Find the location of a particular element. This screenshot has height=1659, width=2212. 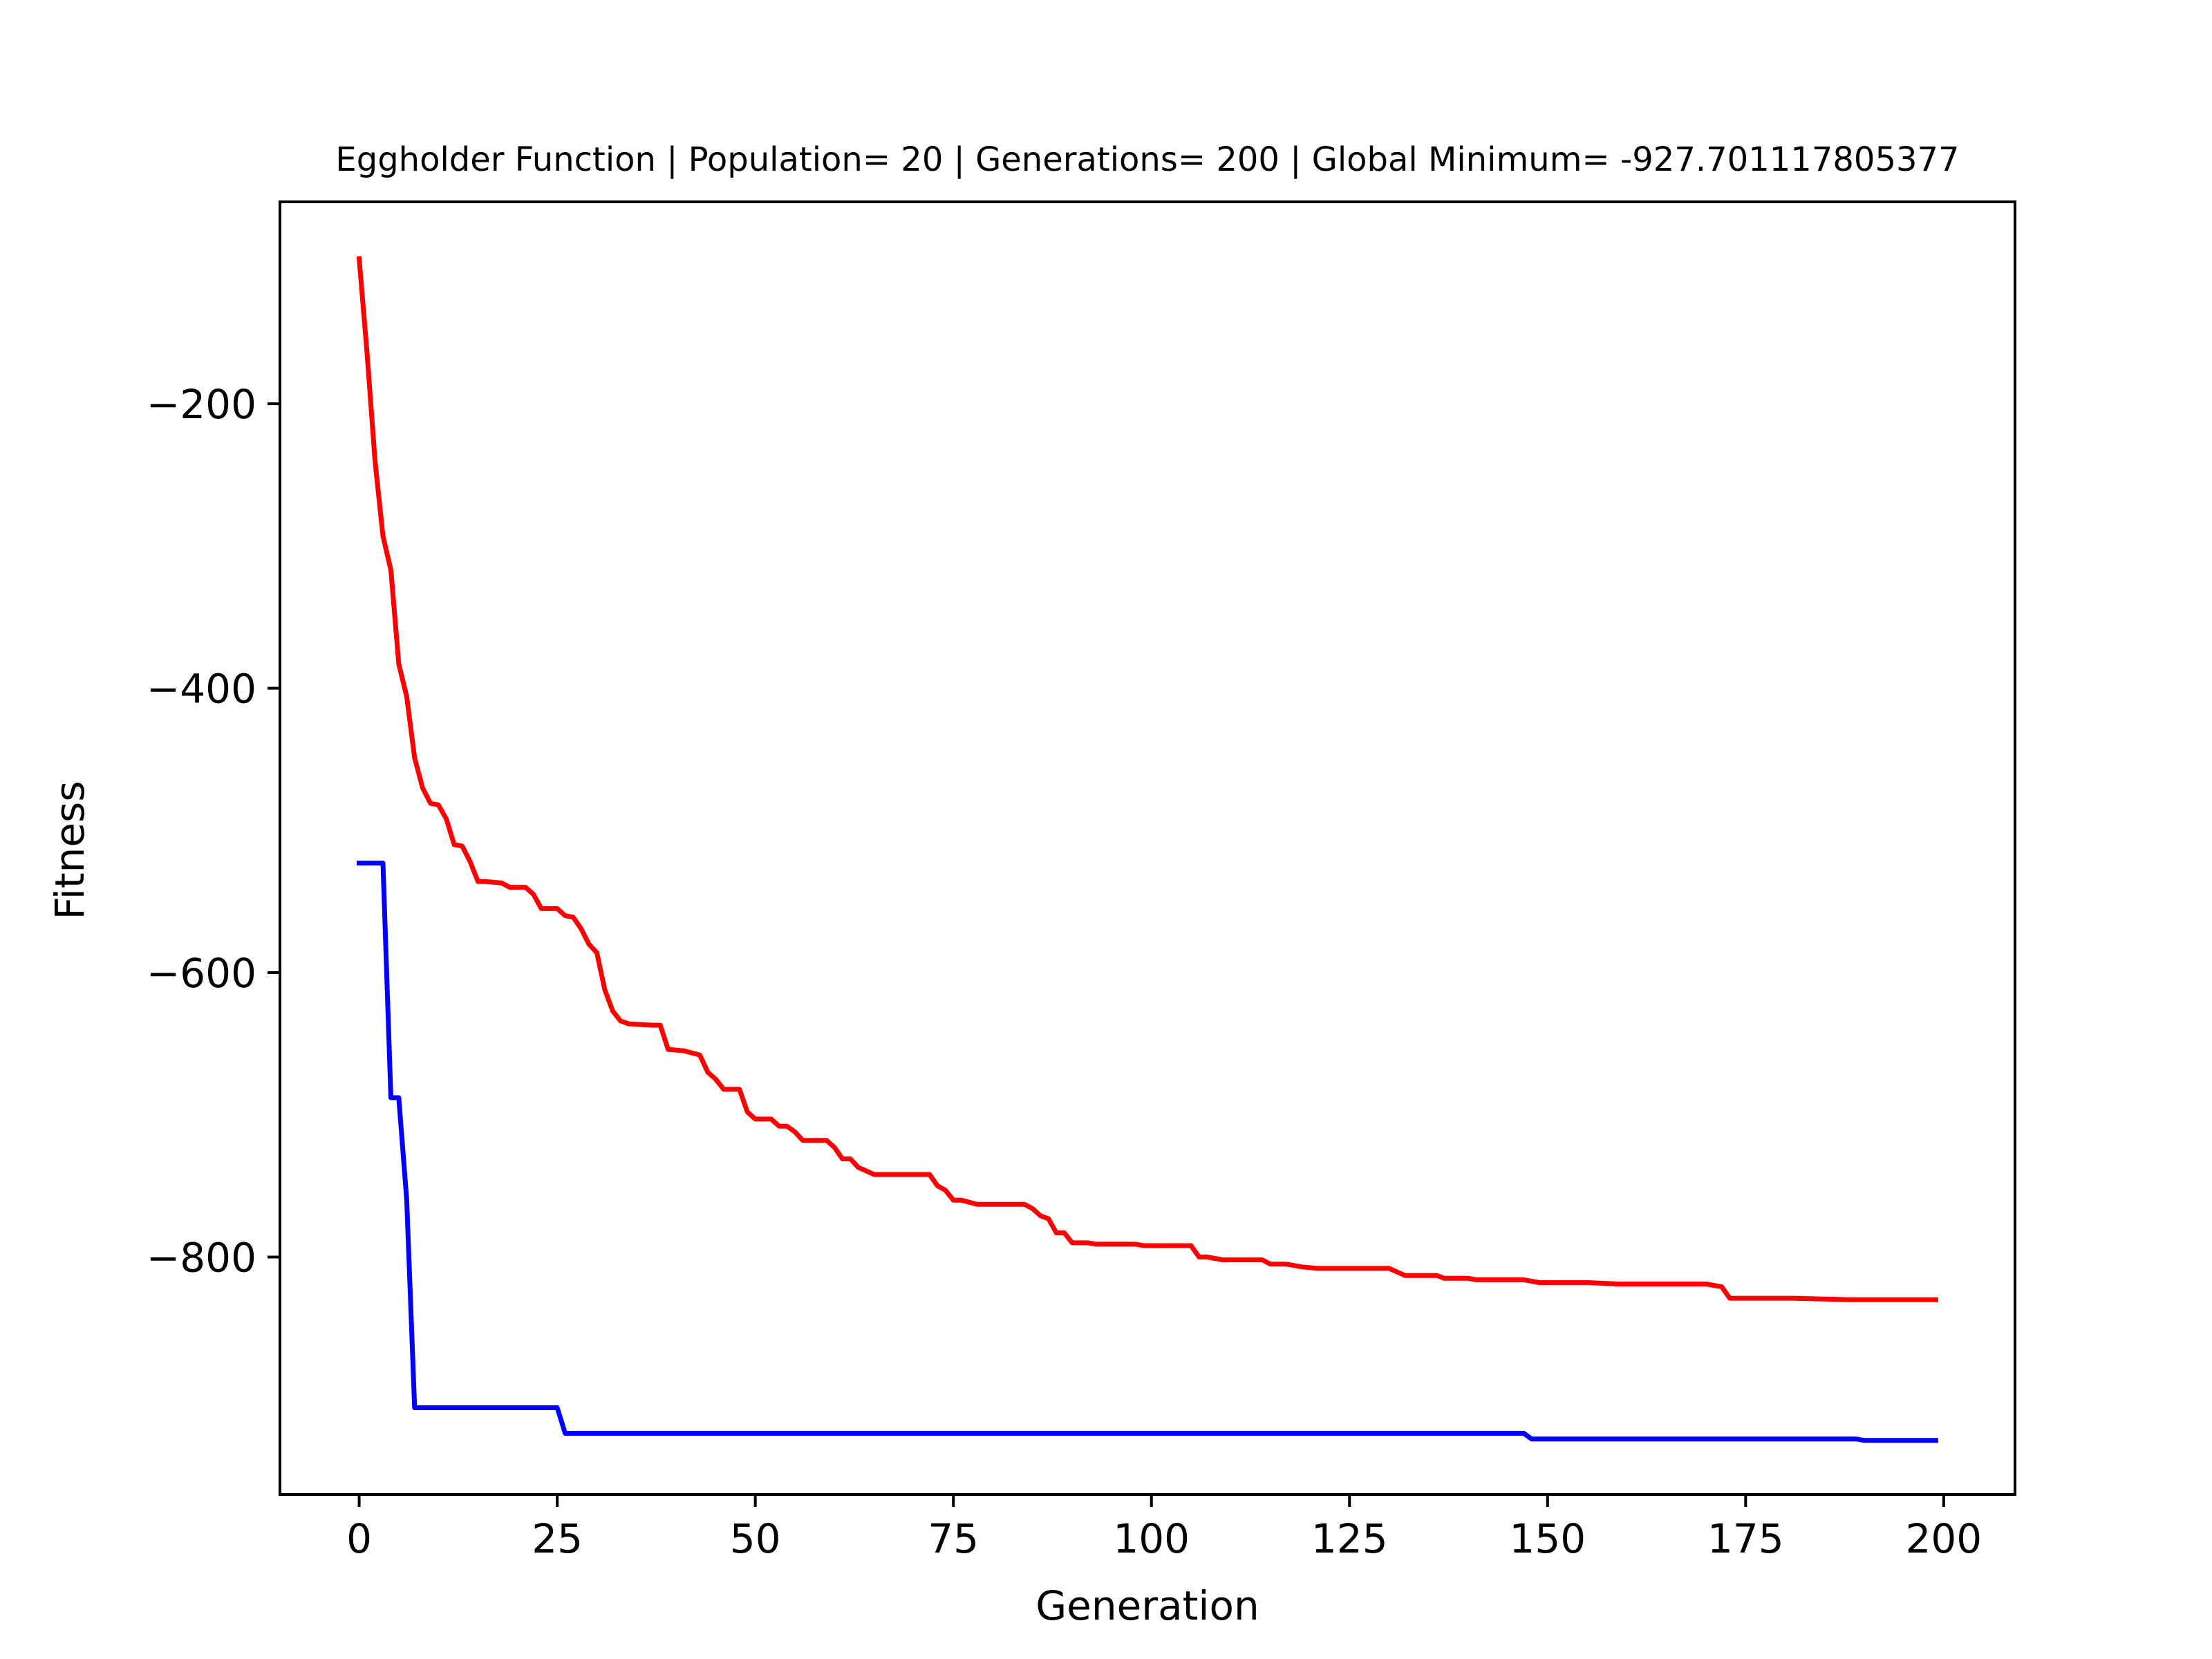

x-axis-title: Generation is located at coordinates (1147, 1605).